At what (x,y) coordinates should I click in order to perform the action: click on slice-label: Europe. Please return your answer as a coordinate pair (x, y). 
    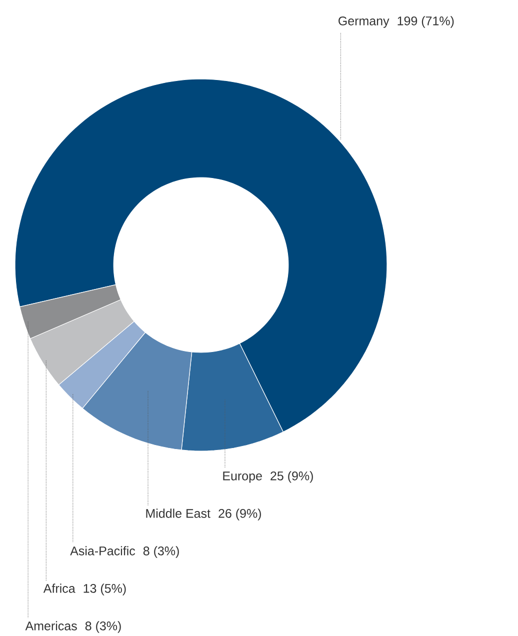
    Looking at the image, I should click on (242, 477).